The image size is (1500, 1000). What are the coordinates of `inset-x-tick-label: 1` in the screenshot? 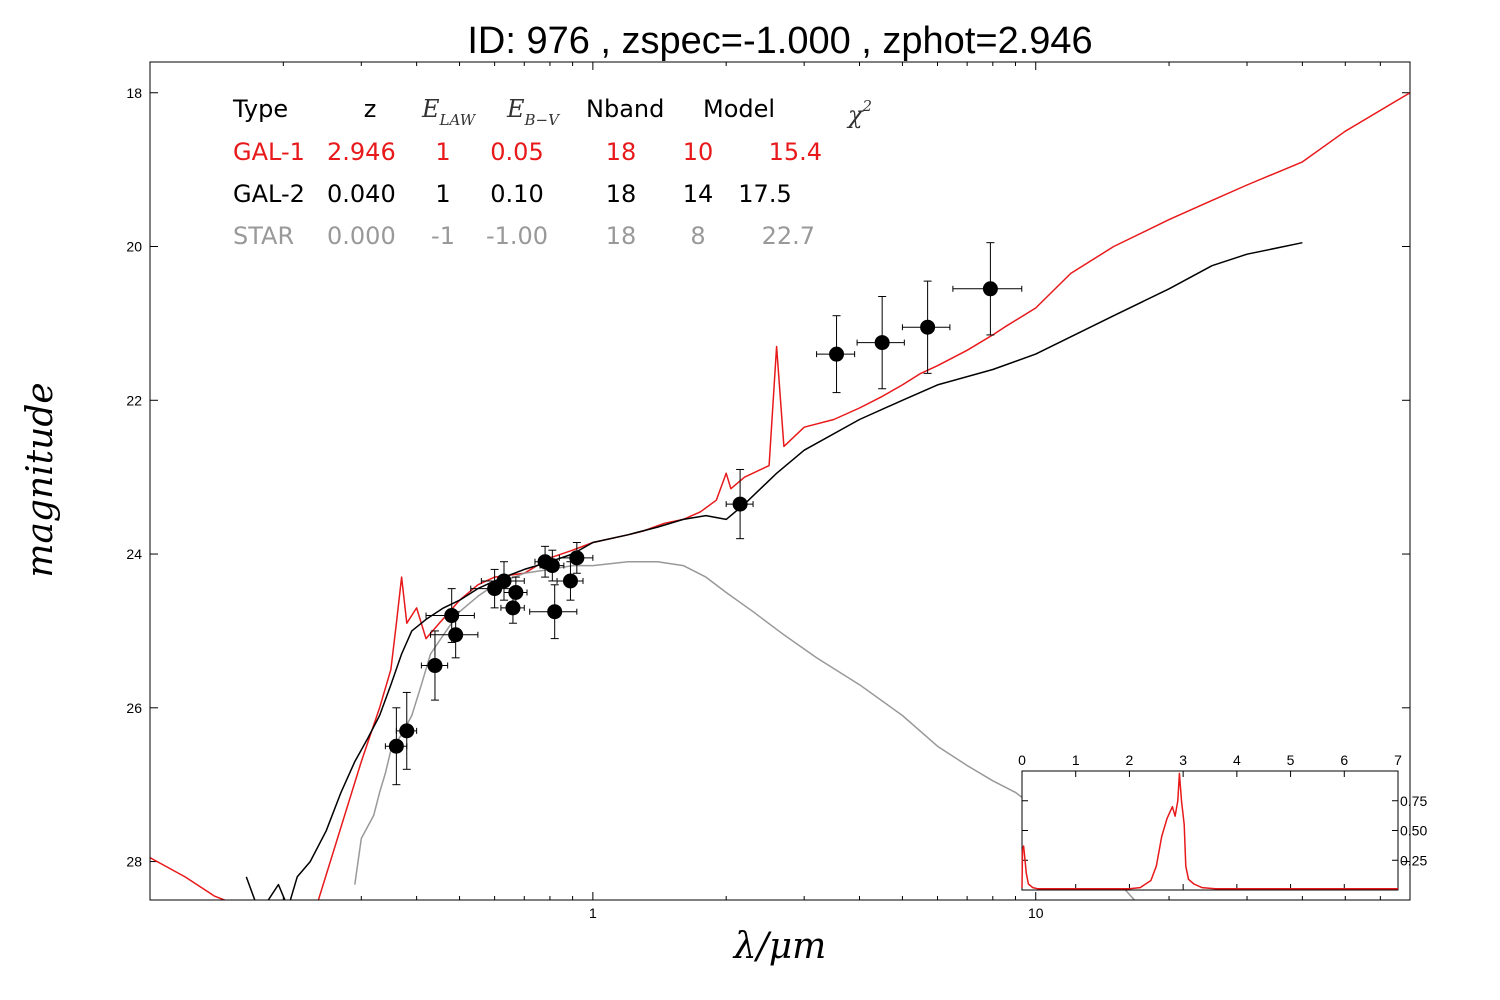 It's located at (1076, 760).